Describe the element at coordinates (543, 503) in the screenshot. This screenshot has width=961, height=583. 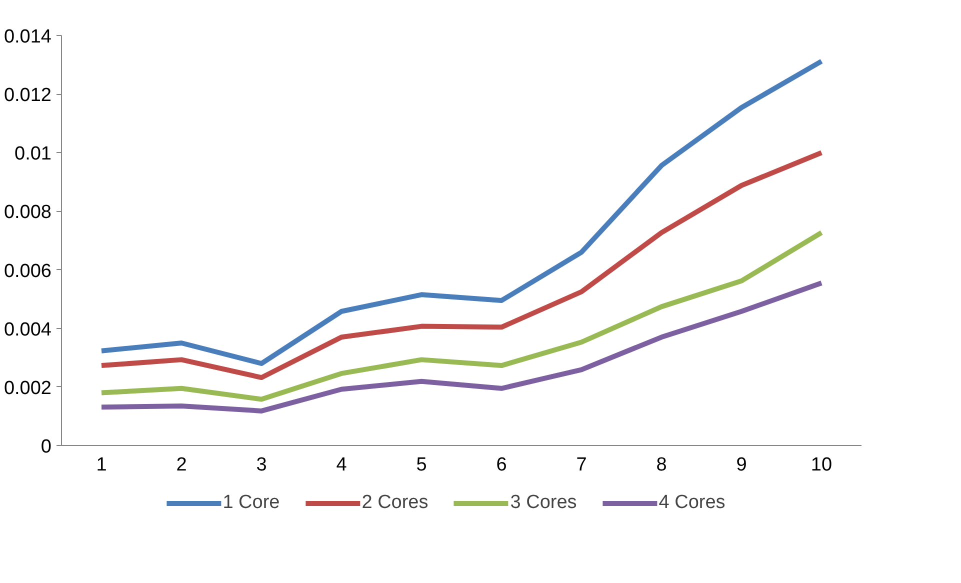
I see `legend-label: 3 Cores` at that location.